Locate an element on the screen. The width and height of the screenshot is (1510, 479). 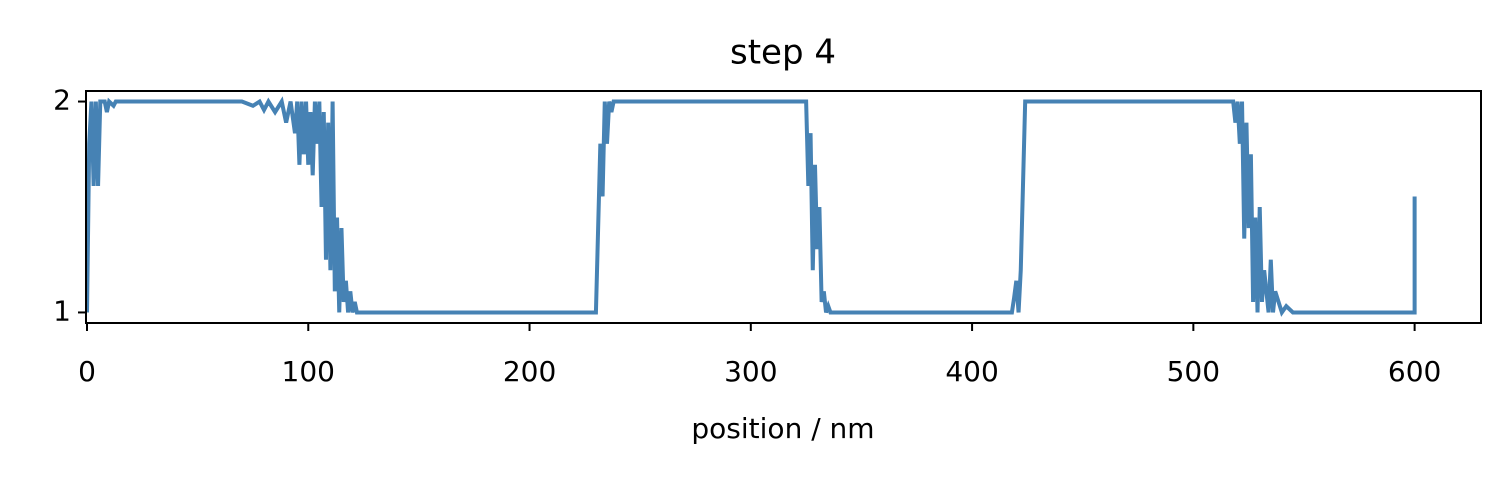
x-tick-label: 0 is located at coordinates (87, 371).